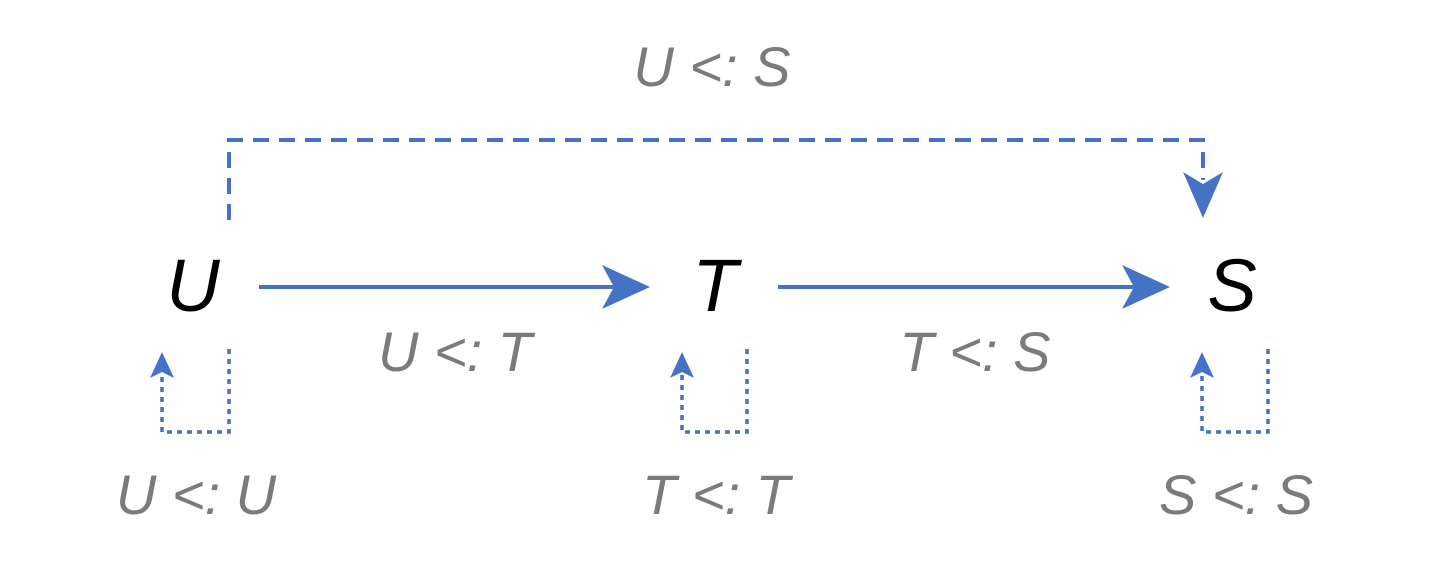 This screenshot has height=571, width=1429. What do you see at coordinates (711, 66) in the screenshot?
I see `label-u-sub-s: U <: S` at bounding box center [711, 66].